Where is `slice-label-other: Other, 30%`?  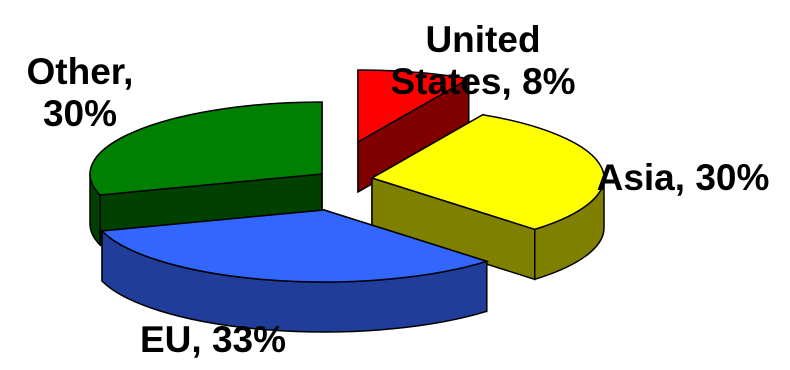 slice-label-other: Other, 30% is located at coordinates (80, 92).